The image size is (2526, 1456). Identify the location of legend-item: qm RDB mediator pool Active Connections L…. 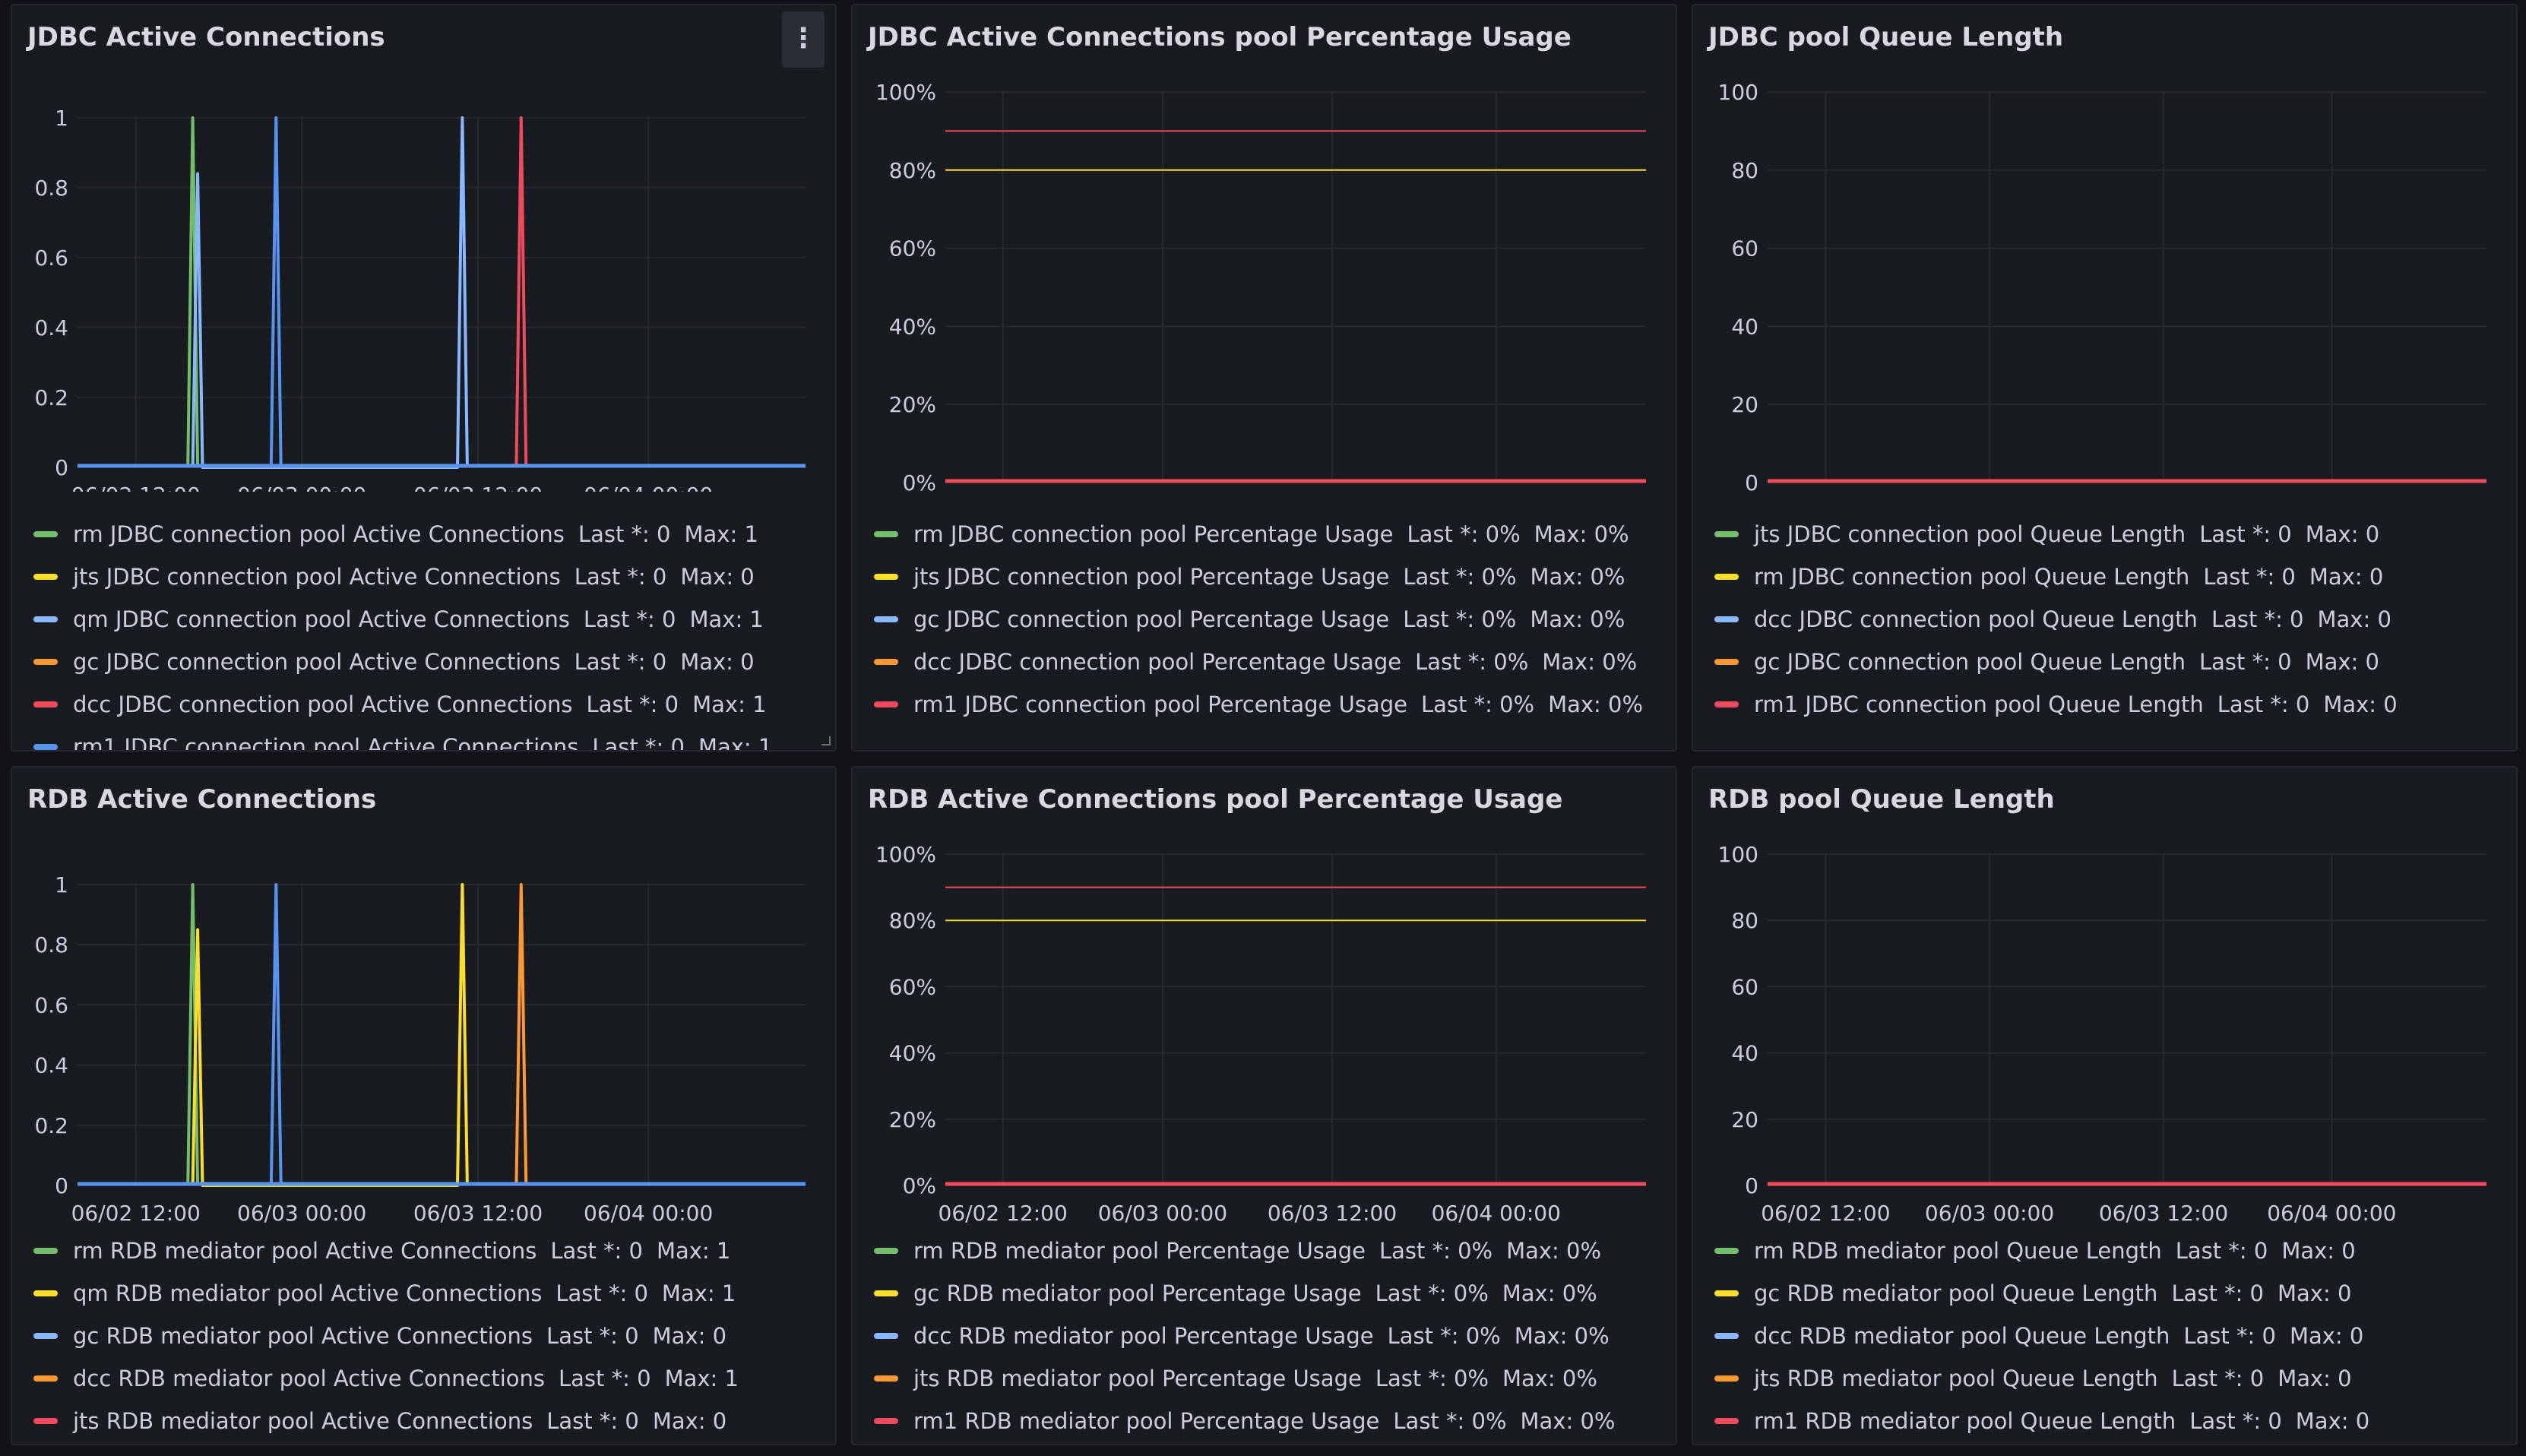
(391, 1293).